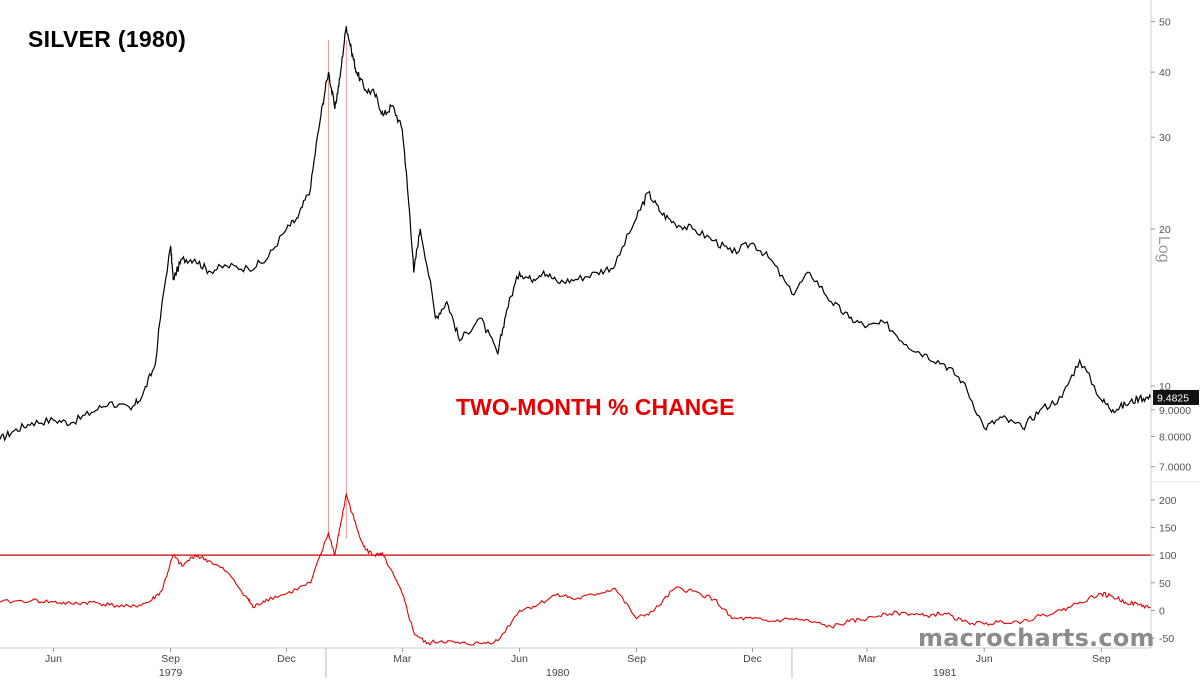  Describe the element at coordinates (945, 673) in the screenshot. I see `x-year-label: 1981` at that location.